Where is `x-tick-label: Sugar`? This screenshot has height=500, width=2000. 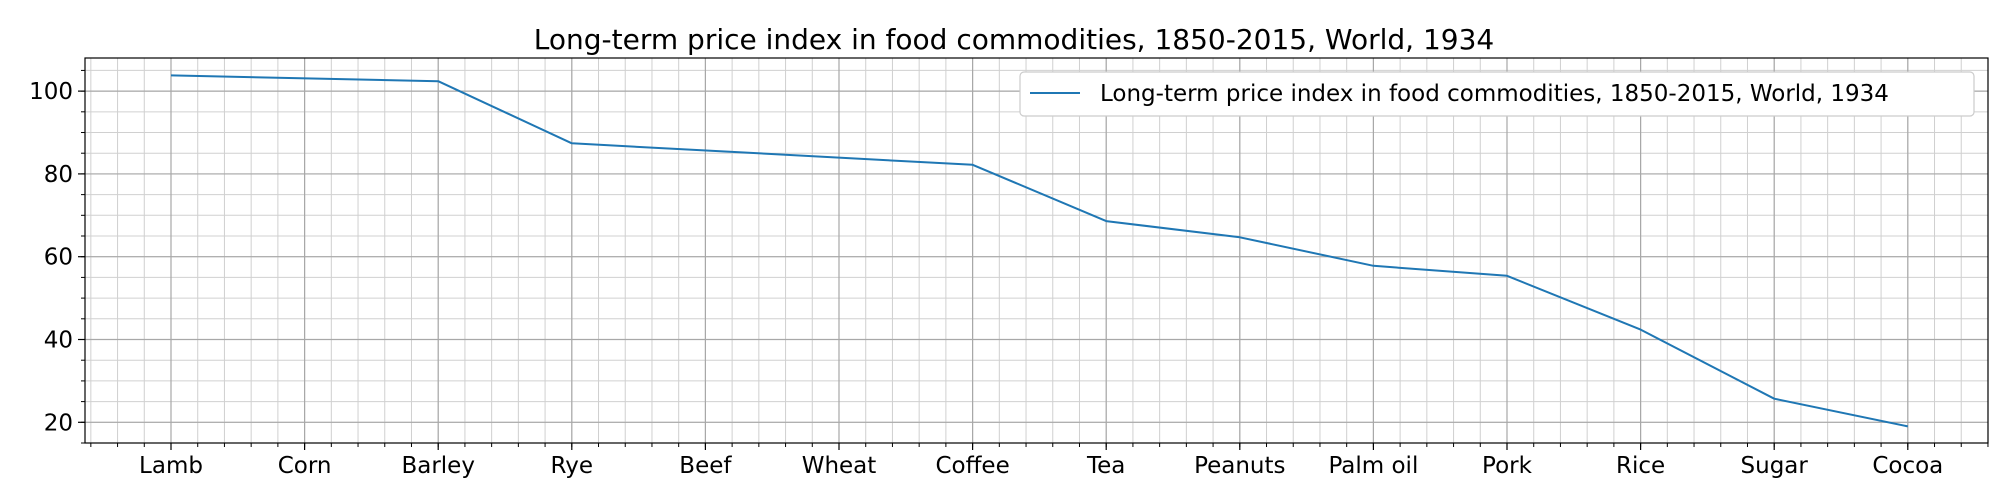
x-tick-label: Sugar is located at coordinates (1775, 466).